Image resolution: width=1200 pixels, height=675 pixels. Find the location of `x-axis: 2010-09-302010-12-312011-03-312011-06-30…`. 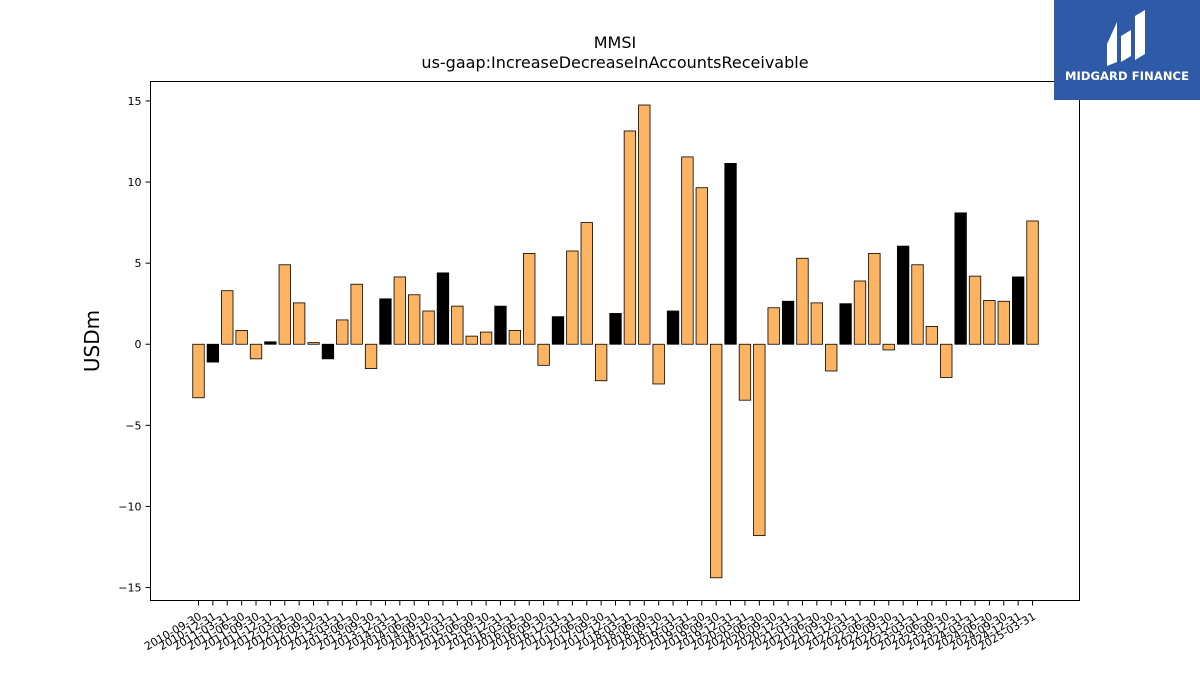

x-axis: 2010-09-302010-12-312011-03-312011-06-30… is located at coordinates (590, 626).